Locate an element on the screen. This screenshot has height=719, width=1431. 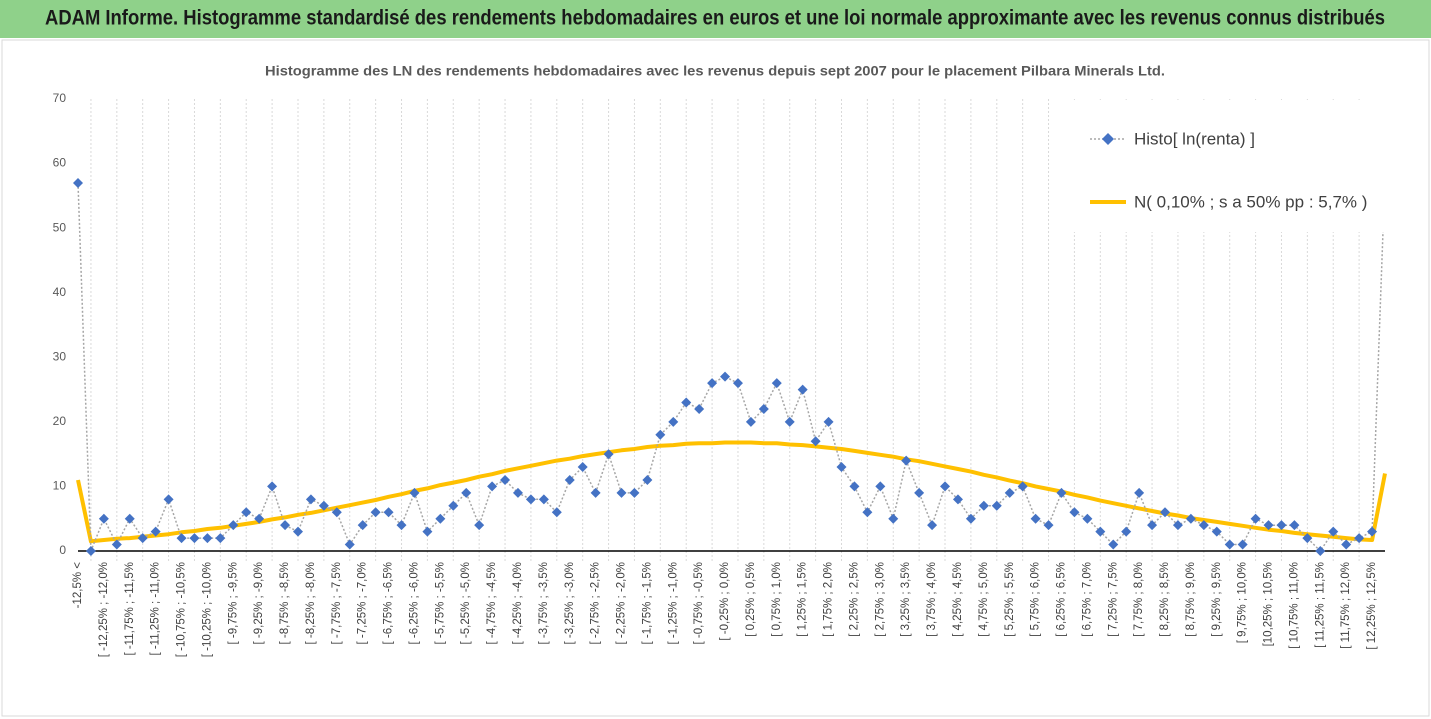
y-tick-label: 50 is located at coordinates (60, 227).